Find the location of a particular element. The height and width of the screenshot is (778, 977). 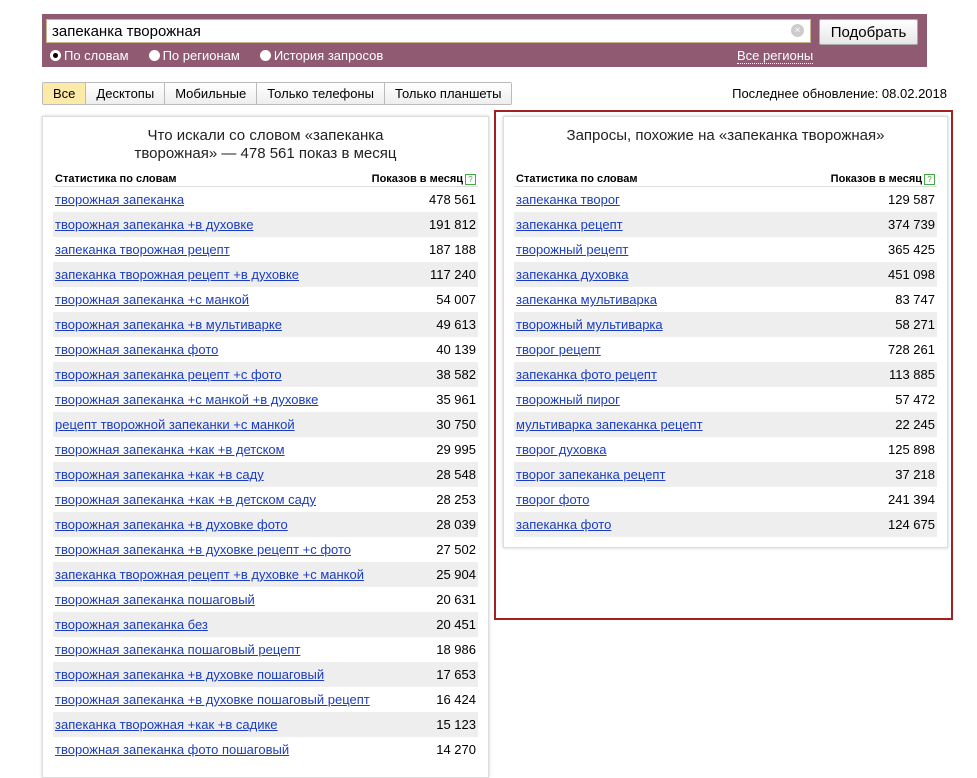

table-row: творожный пирог 57 472 is located at coordinates (725, 399).